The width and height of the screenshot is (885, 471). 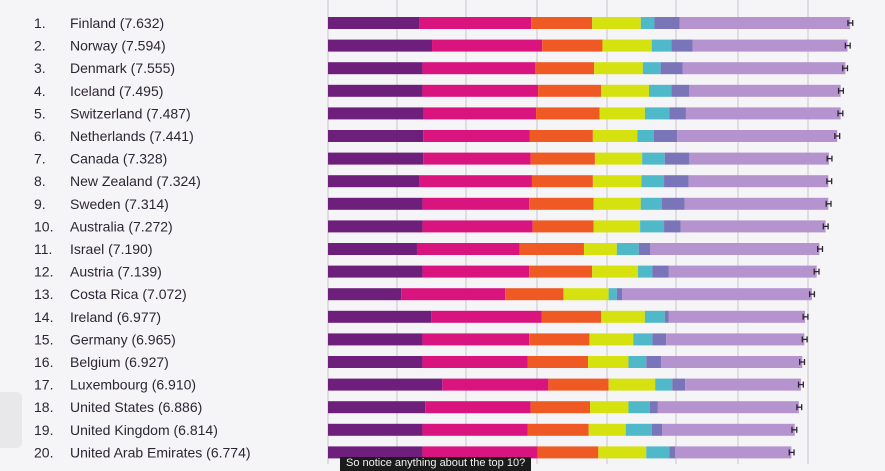 I want to click on rank-label: 16., so click(x=43, y=362).